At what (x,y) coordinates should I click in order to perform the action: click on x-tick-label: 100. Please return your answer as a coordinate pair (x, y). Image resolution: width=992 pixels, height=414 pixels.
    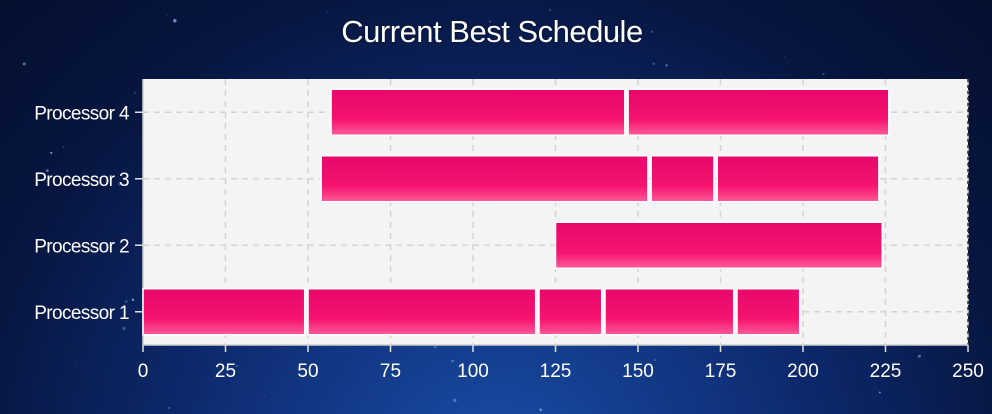
    Looking at the image, I should click on (473, 371).